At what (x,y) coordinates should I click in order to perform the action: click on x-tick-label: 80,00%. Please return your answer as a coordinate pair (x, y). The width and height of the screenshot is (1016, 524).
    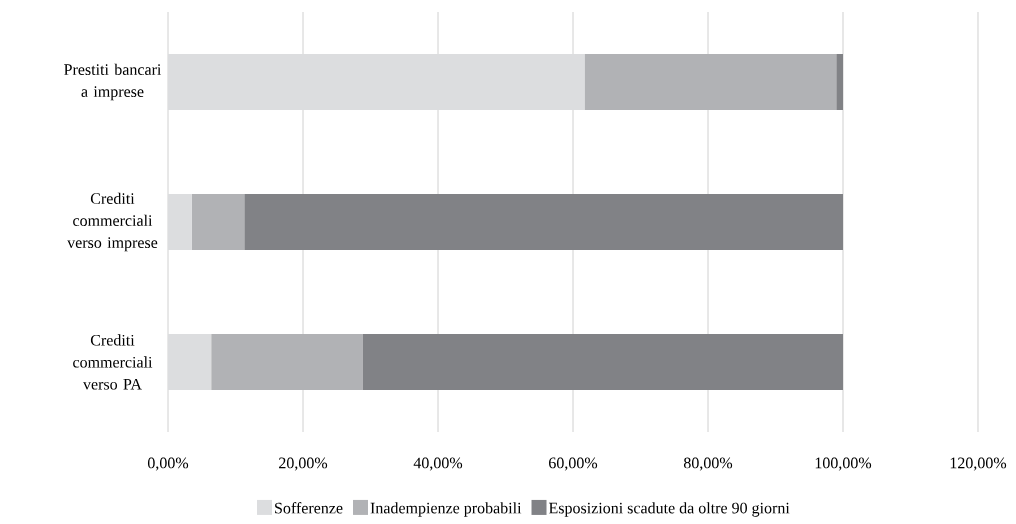
    Looking at the image, I should click on (708, 464).